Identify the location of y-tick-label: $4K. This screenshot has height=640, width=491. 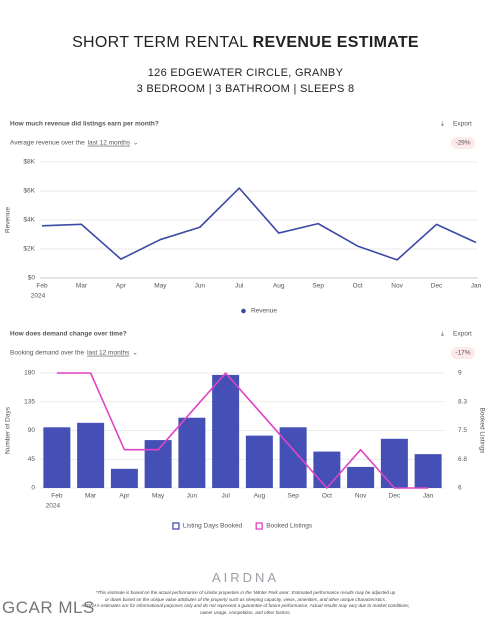
(29, 220).